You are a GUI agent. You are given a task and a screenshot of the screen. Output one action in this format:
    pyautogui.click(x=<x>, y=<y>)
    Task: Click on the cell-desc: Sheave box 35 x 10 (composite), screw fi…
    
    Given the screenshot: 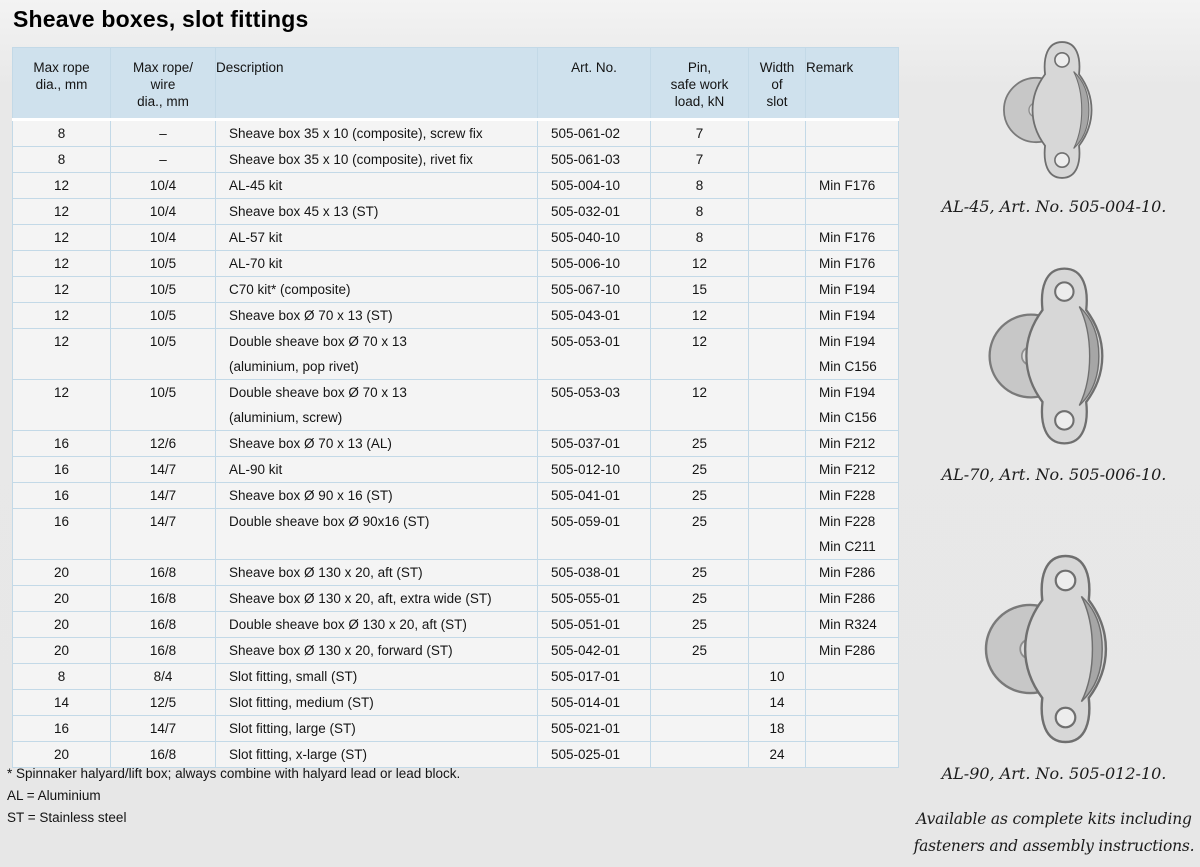 What is the action you would take?
    pyautogui.click(x=376, y=133)
    